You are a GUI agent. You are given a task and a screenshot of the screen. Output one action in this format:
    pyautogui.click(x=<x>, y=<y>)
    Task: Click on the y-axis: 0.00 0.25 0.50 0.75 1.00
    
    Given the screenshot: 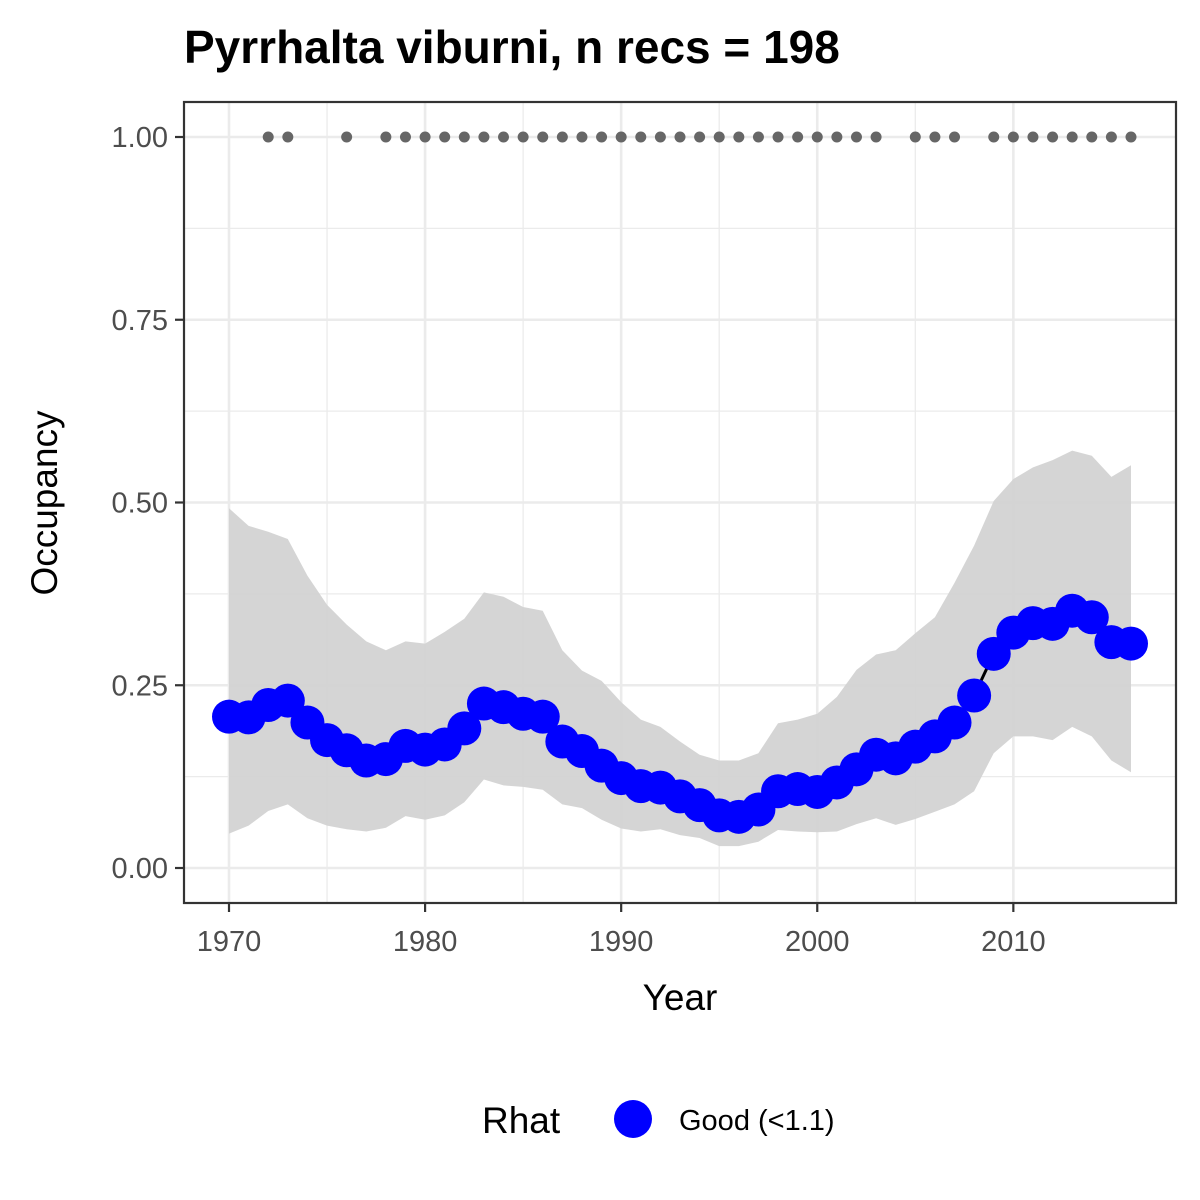 What is the action you would take?
    pyautogui.click(x=148, y=503)
    